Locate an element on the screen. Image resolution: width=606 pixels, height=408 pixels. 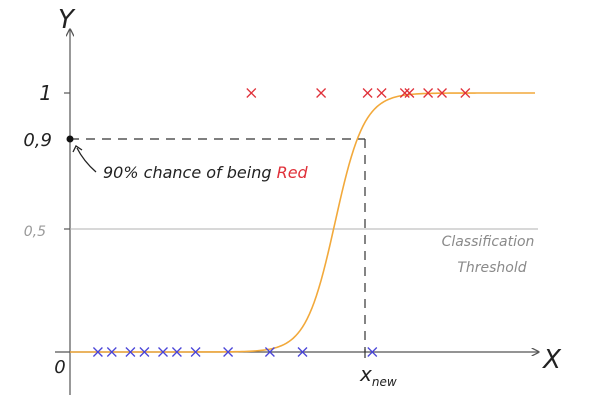
annotation-arrow is located at coordinates (86, 160).